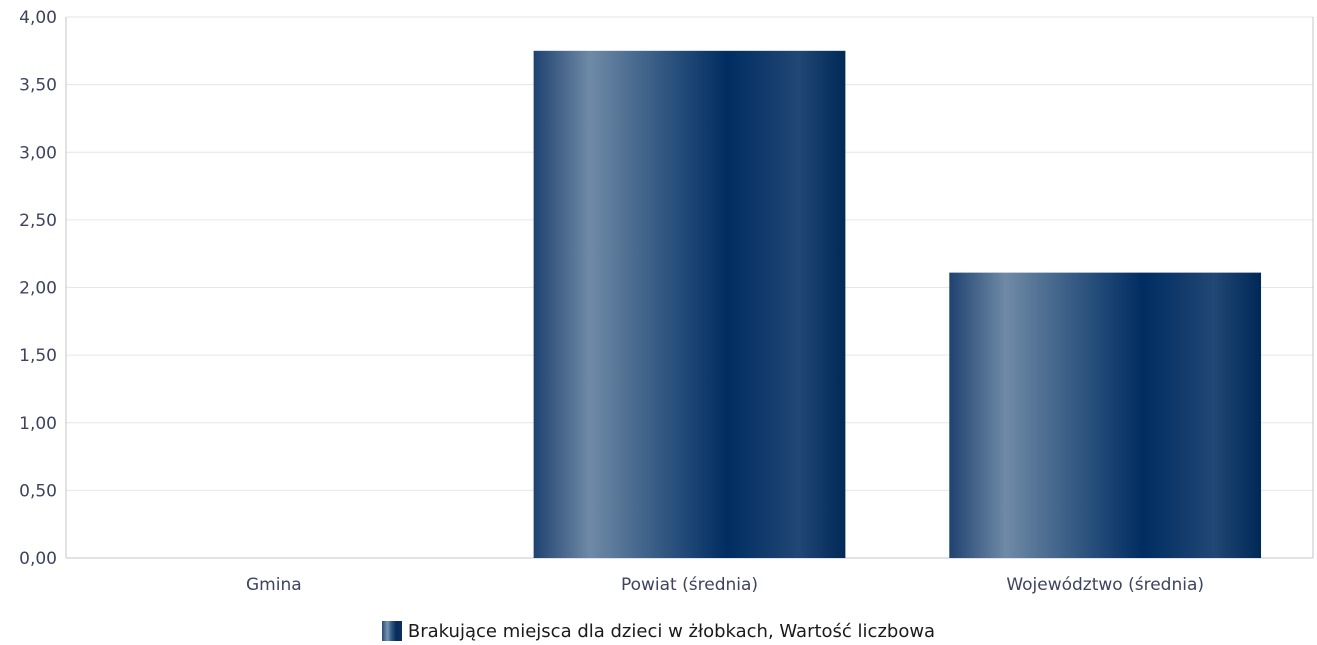  I want to click on y-tick-label: 3,00, so click(38, 153).